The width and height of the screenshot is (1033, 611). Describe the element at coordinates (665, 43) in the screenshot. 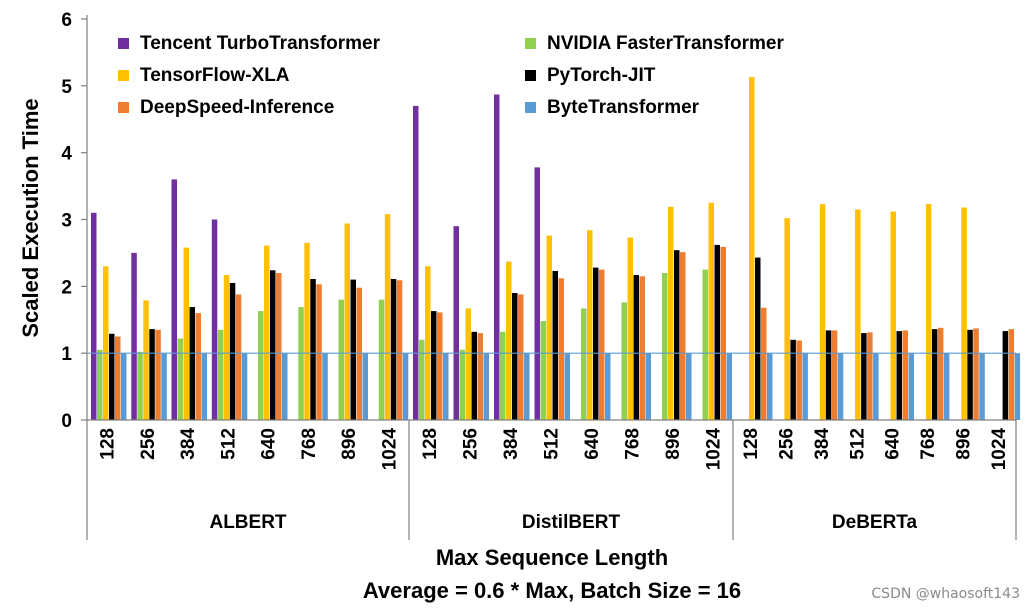

I see `legend-label: NVIDIA FasterTransformer` at that location.